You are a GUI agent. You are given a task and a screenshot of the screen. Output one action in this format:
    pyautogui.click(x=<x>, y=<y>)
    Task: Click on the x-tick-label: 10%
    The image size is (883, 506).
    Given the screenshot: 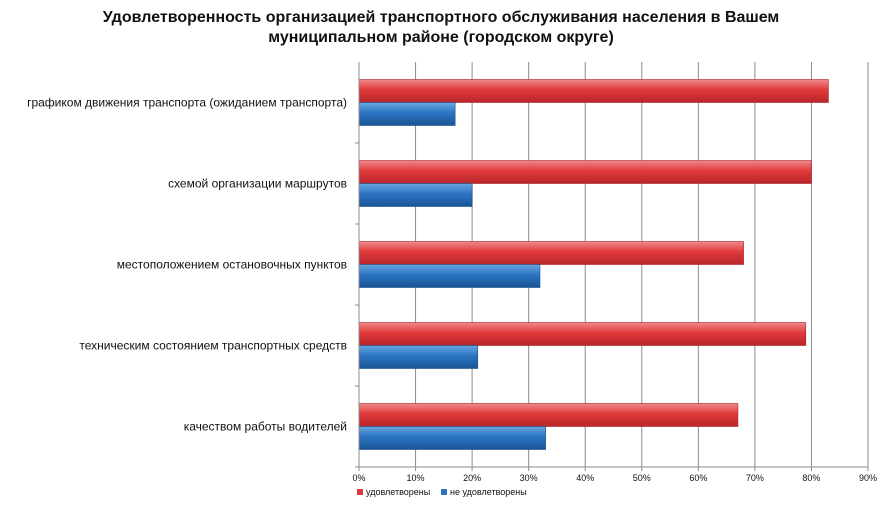 What is the action you would take?
    pyautogui.click(x=416, y=478)
    